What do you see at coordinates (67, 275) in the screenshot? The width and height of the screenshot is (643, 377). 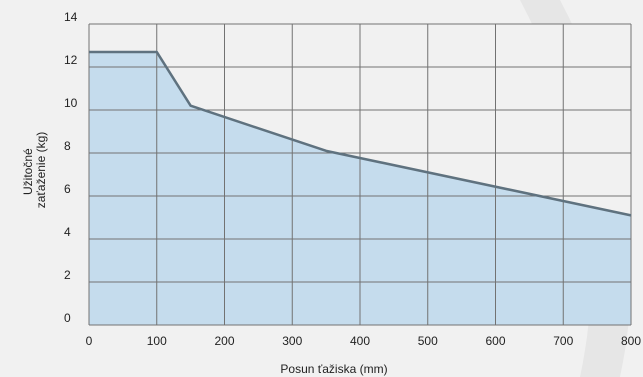 I see `y-tick-label: 2` at bounding box center [67, 275].